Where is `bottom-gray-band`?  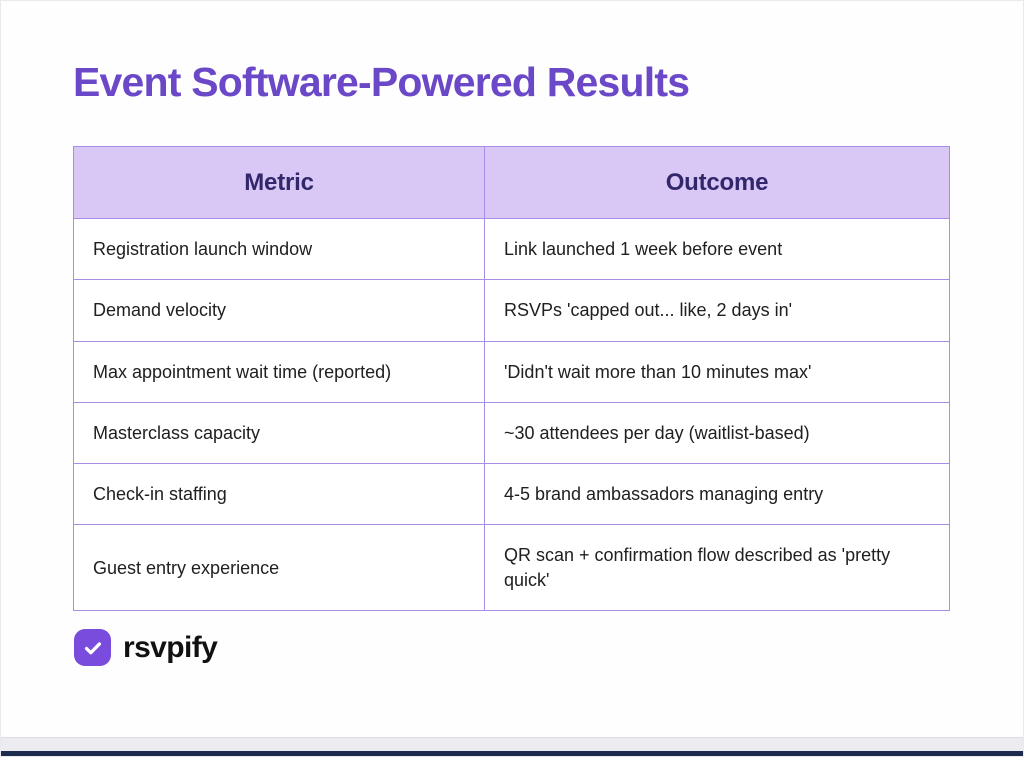 bottom-gray-band is located at coordinates (512, 744).